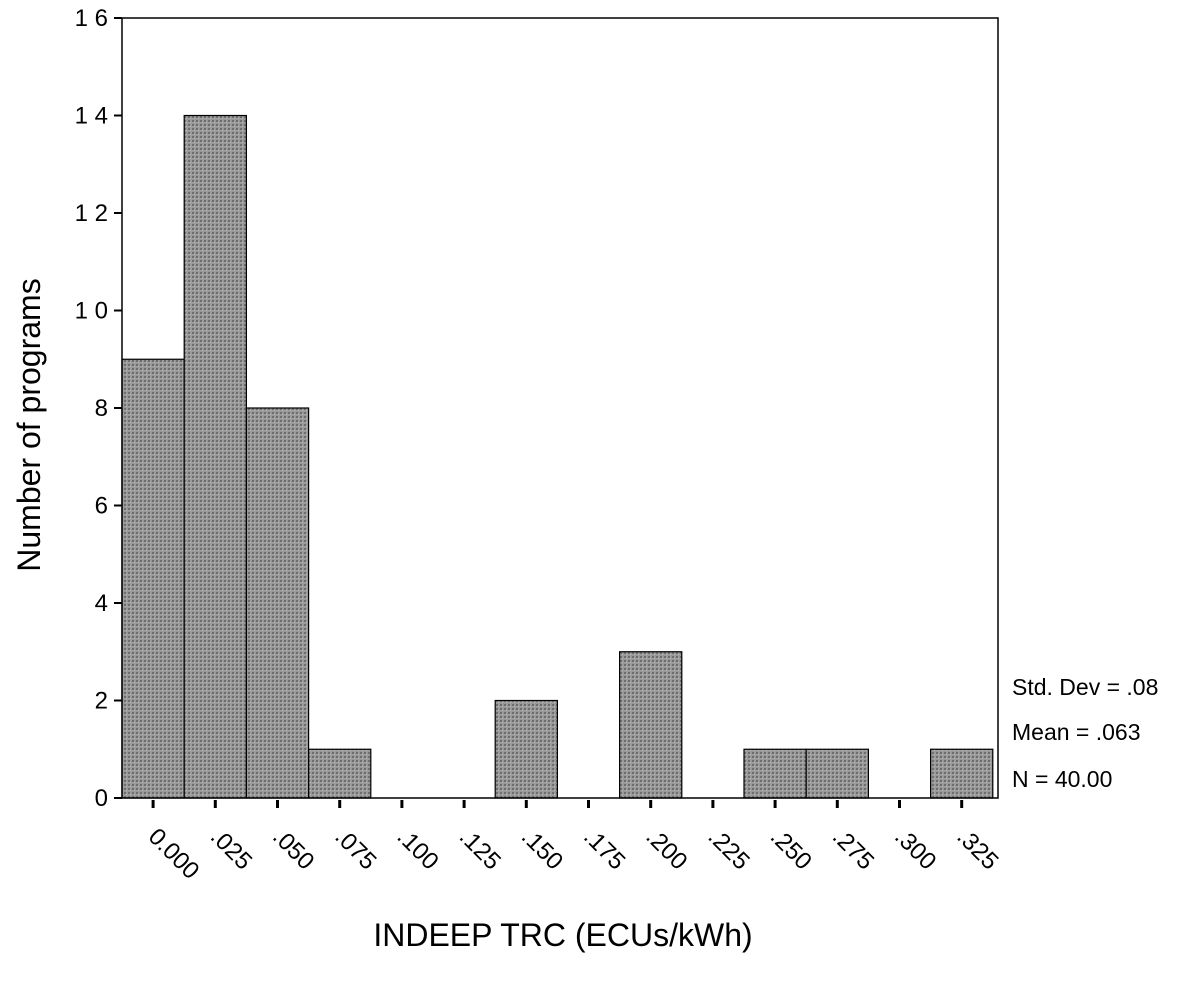  What do you see at coordinates (91, 213) in the screenshot?
I see `y-tick-label: 1 2` at bounding box center [91, 213].